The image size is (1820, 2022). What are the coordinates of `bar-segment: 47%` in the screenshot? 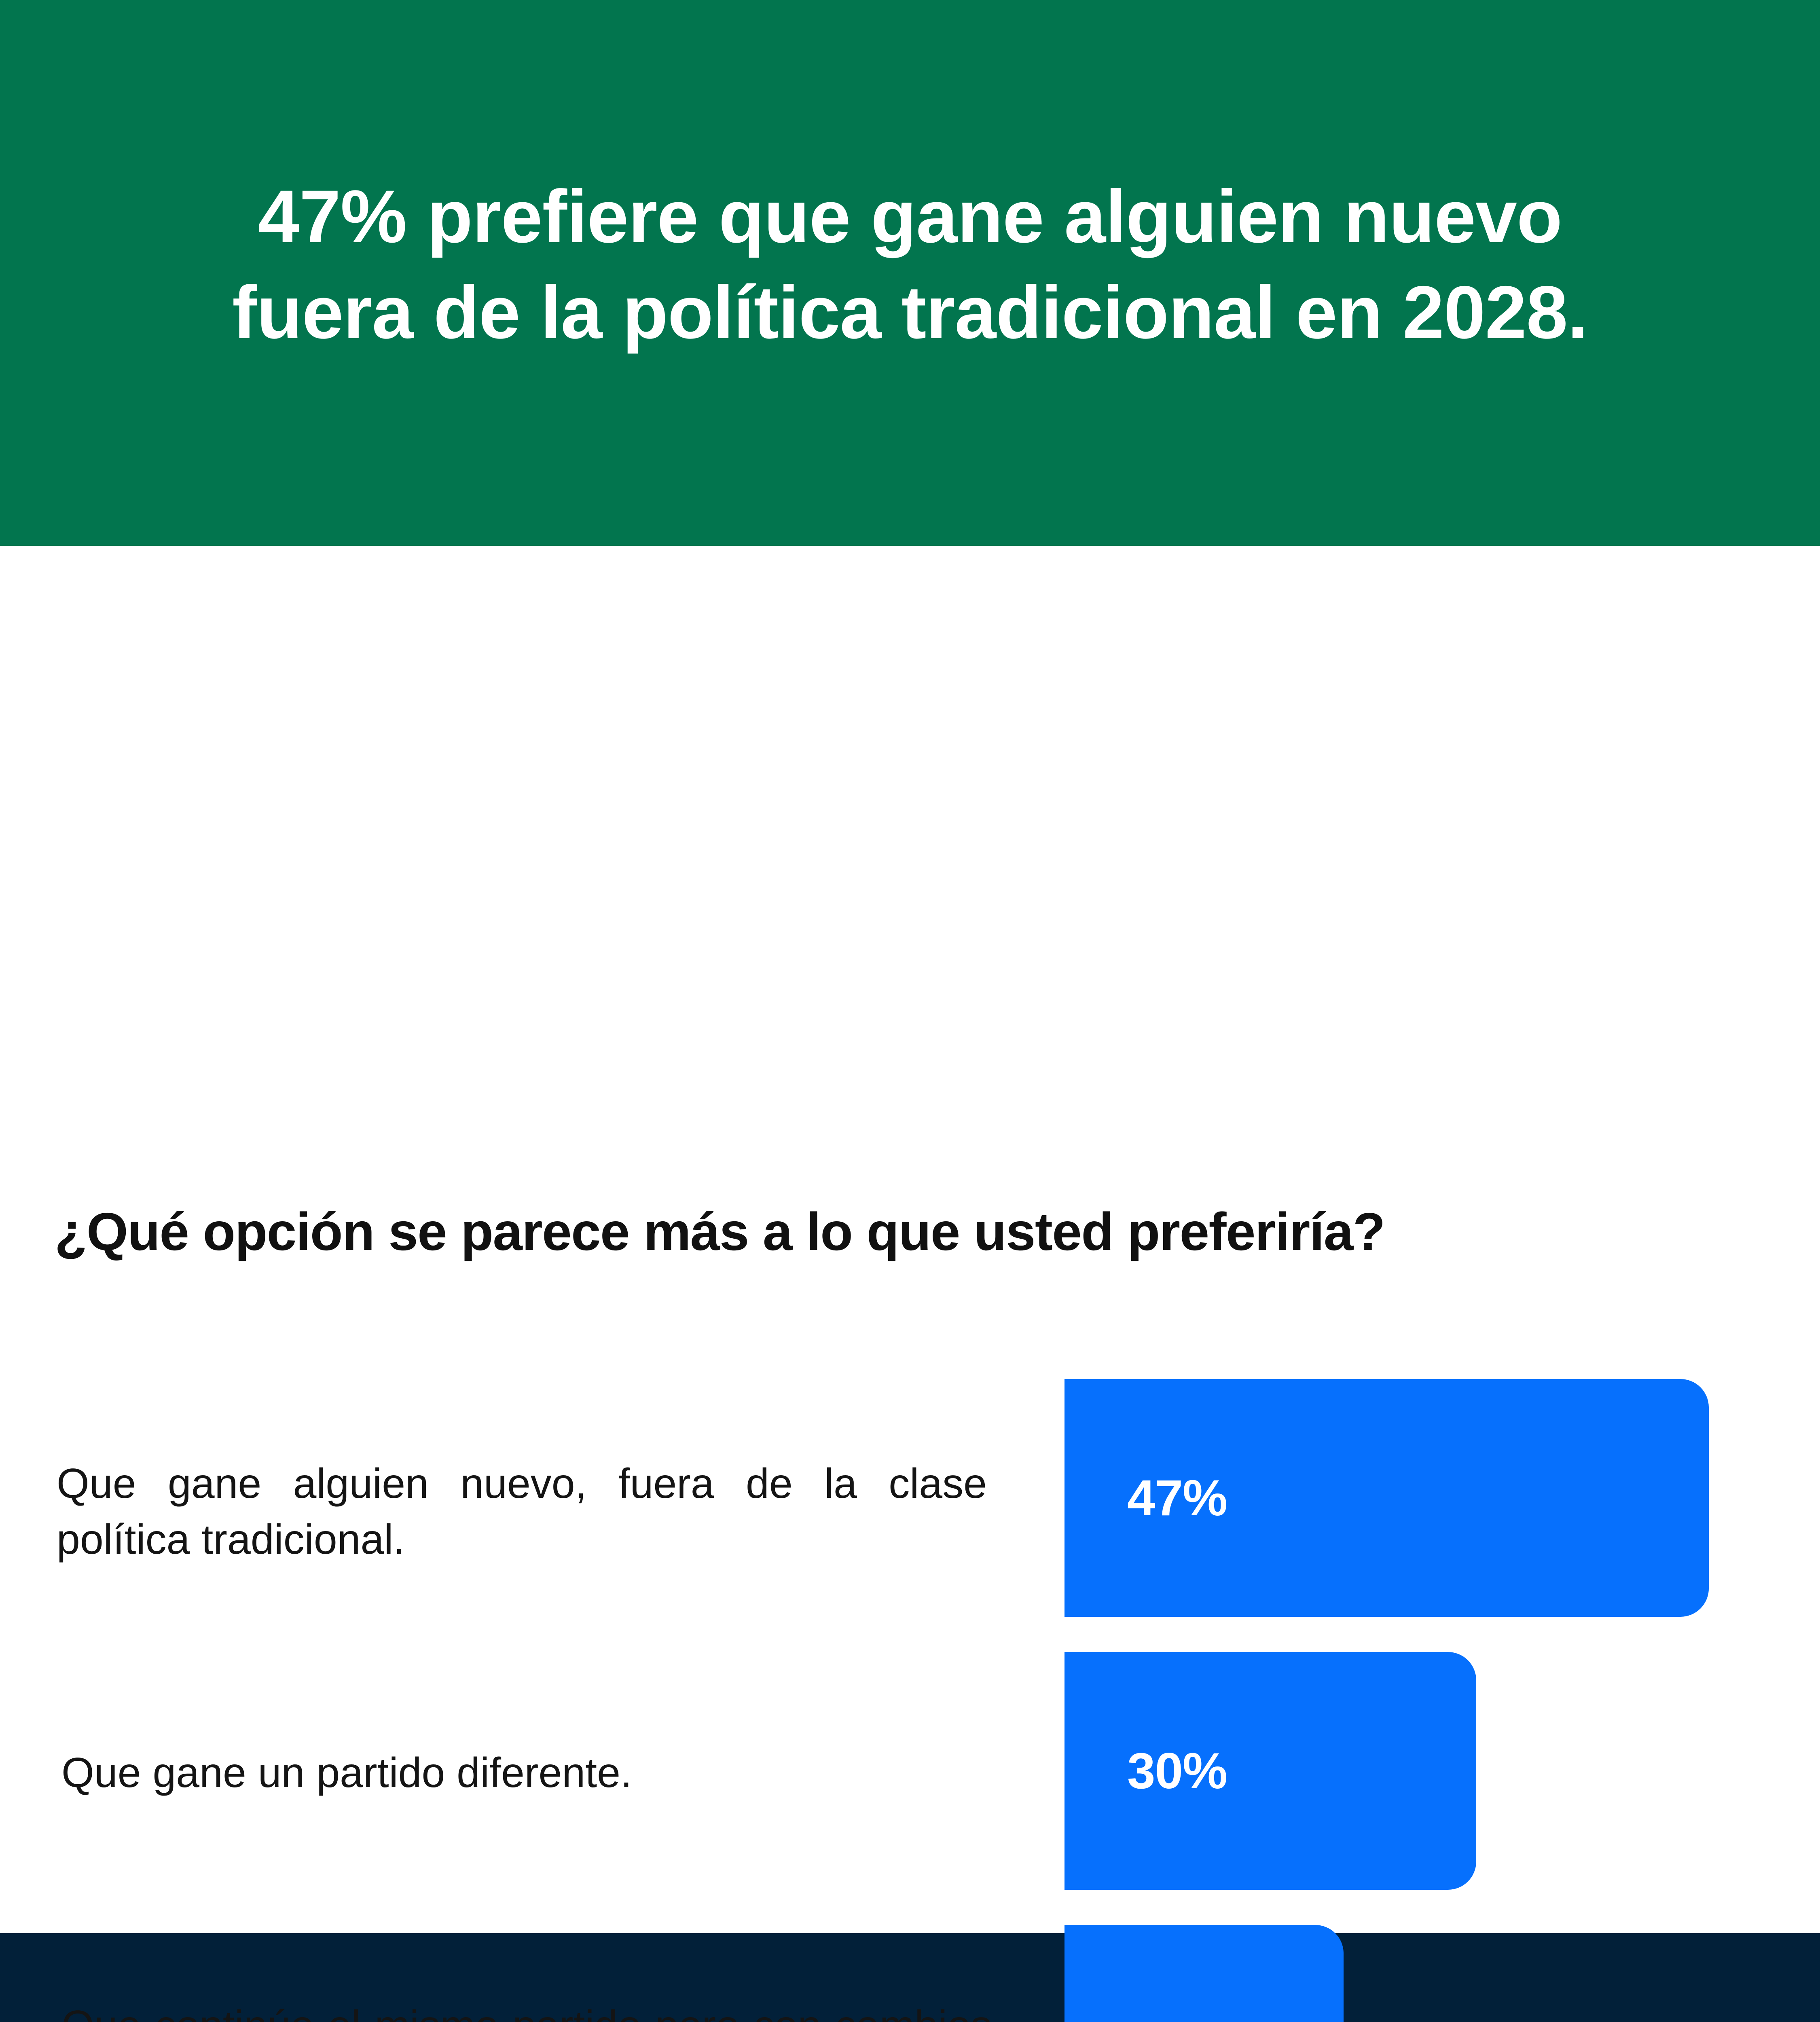 It's located at (1386, 1498).